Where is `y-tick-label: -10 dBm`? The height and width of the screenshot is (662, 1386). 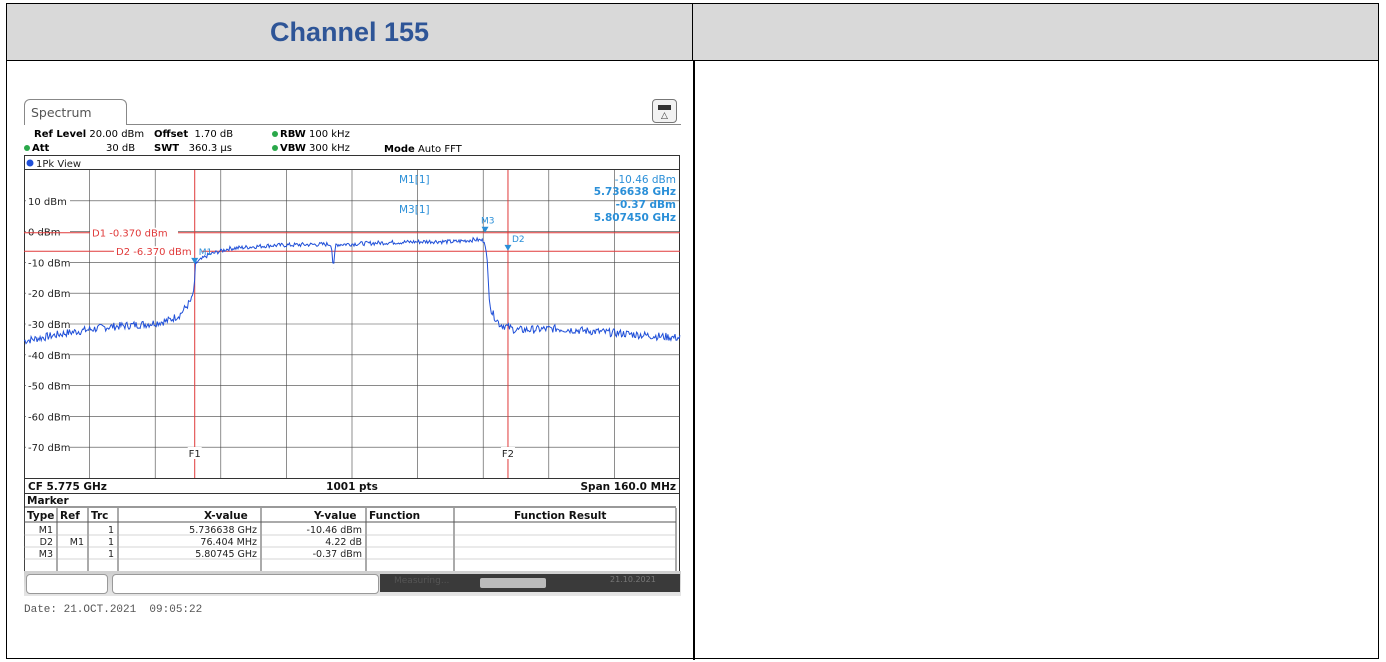
y-tick-label: -10 dBm is located at coordinates (49, 263).